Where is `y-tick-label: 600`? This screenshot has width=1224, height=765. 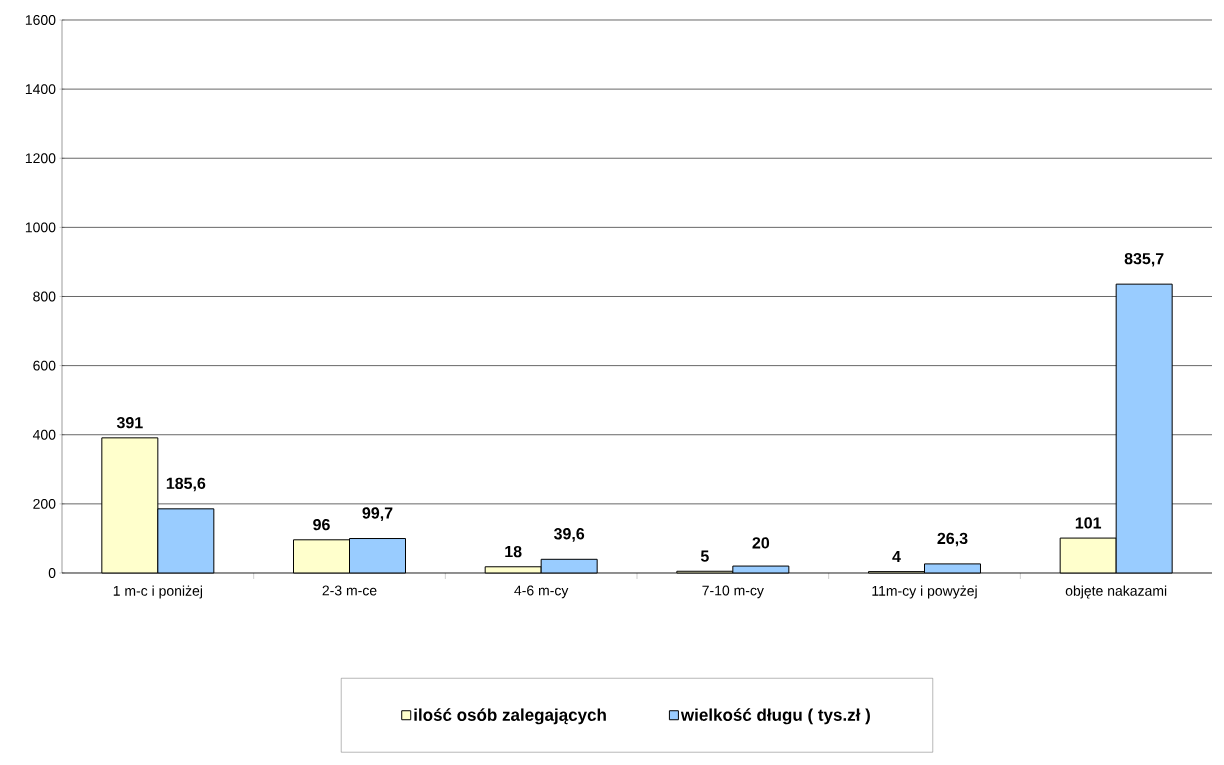 y-tick-label: 600 is located at coordinates (44, 365).